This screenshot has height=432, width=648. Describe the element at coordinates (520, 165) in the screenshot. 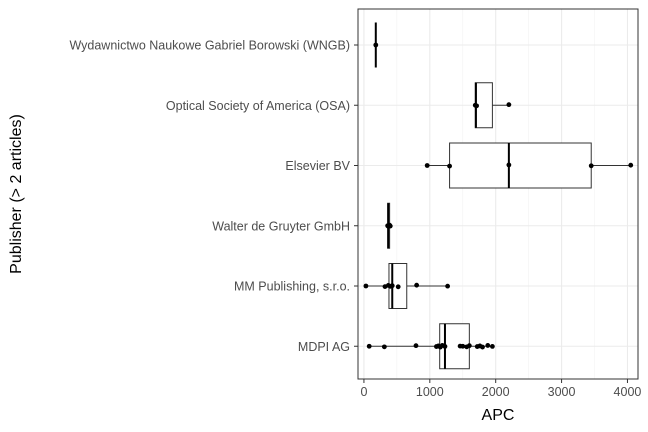

I see `box` at that location.